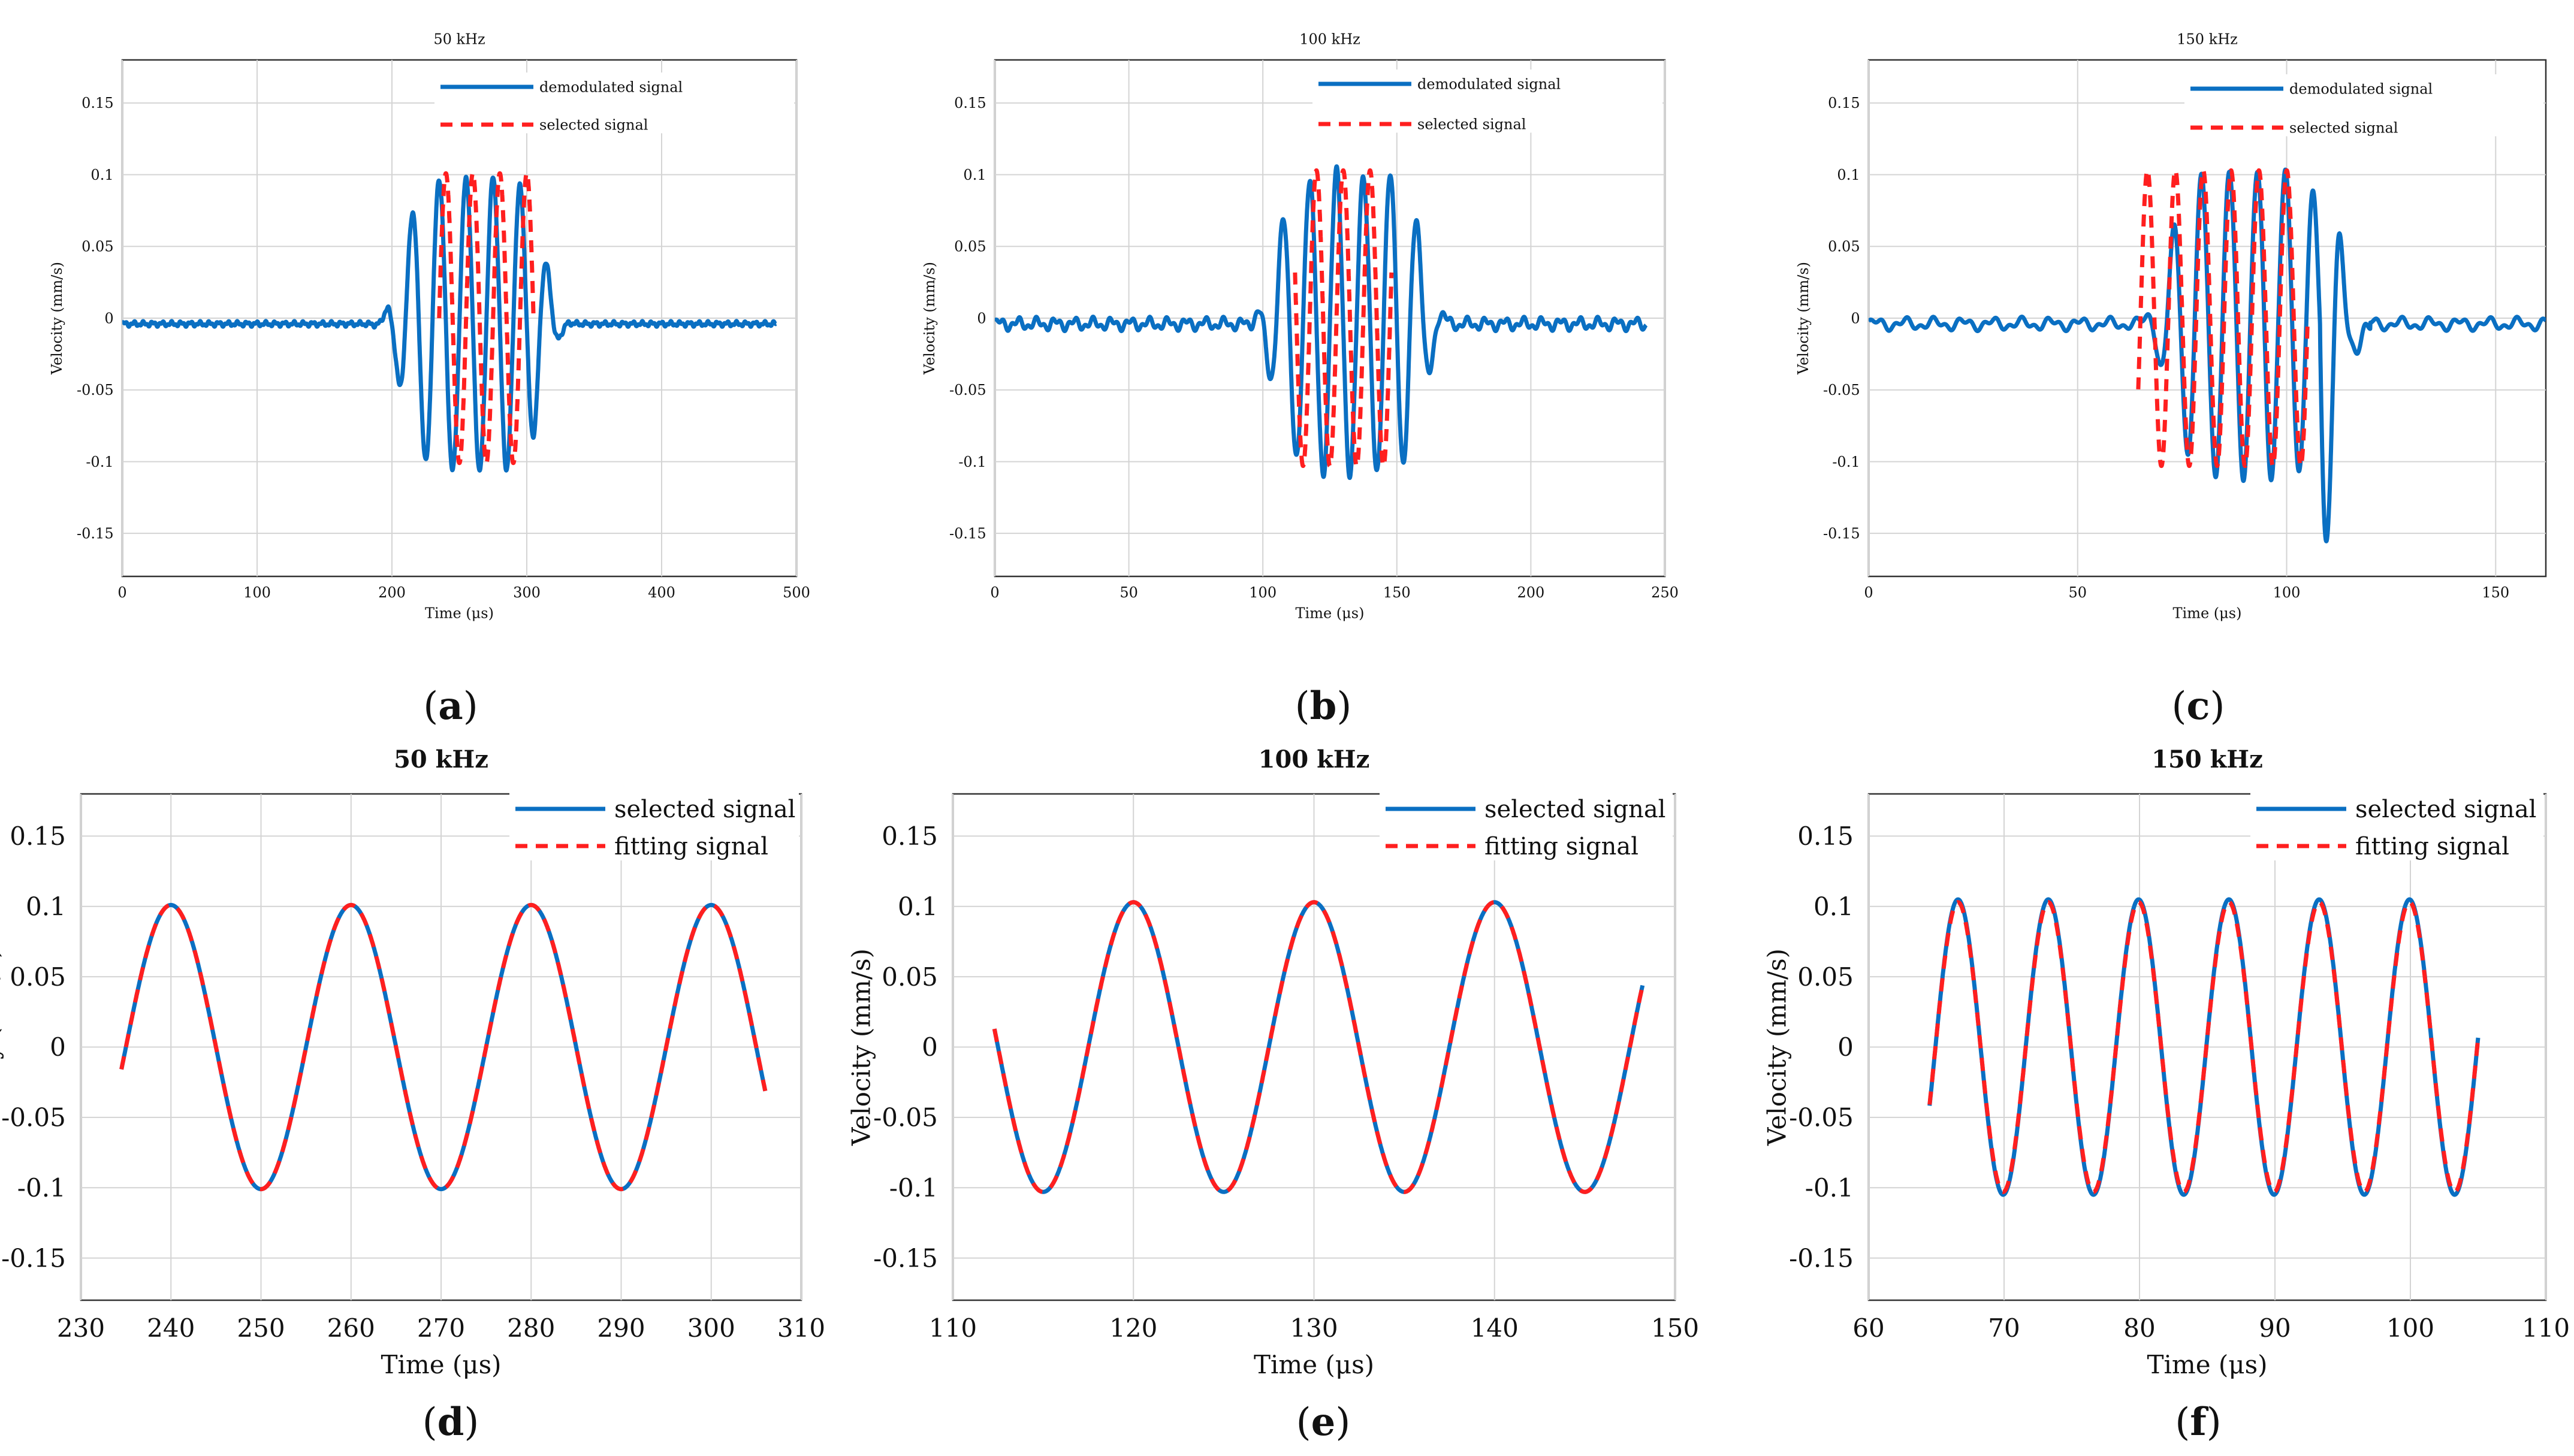 The height and width of the screenshot is (1456, 2574). Describe the element at coordinates (1133, 1328) in the screenshot. I see `x-tick-label: 120` at that location.